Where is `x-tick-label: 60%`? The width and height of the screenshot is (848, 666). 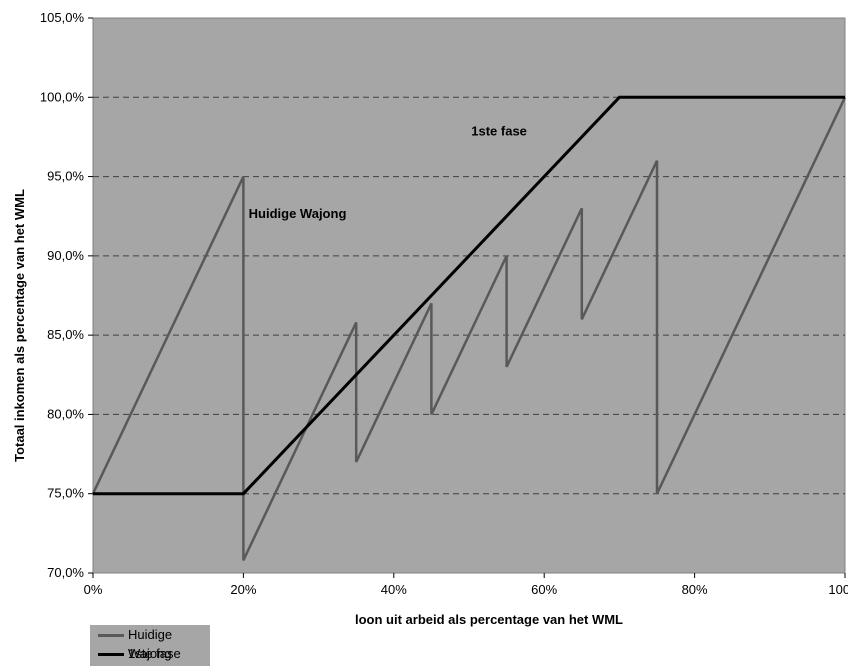 x-tick-label: 60% is located at coordinates (544, 589).